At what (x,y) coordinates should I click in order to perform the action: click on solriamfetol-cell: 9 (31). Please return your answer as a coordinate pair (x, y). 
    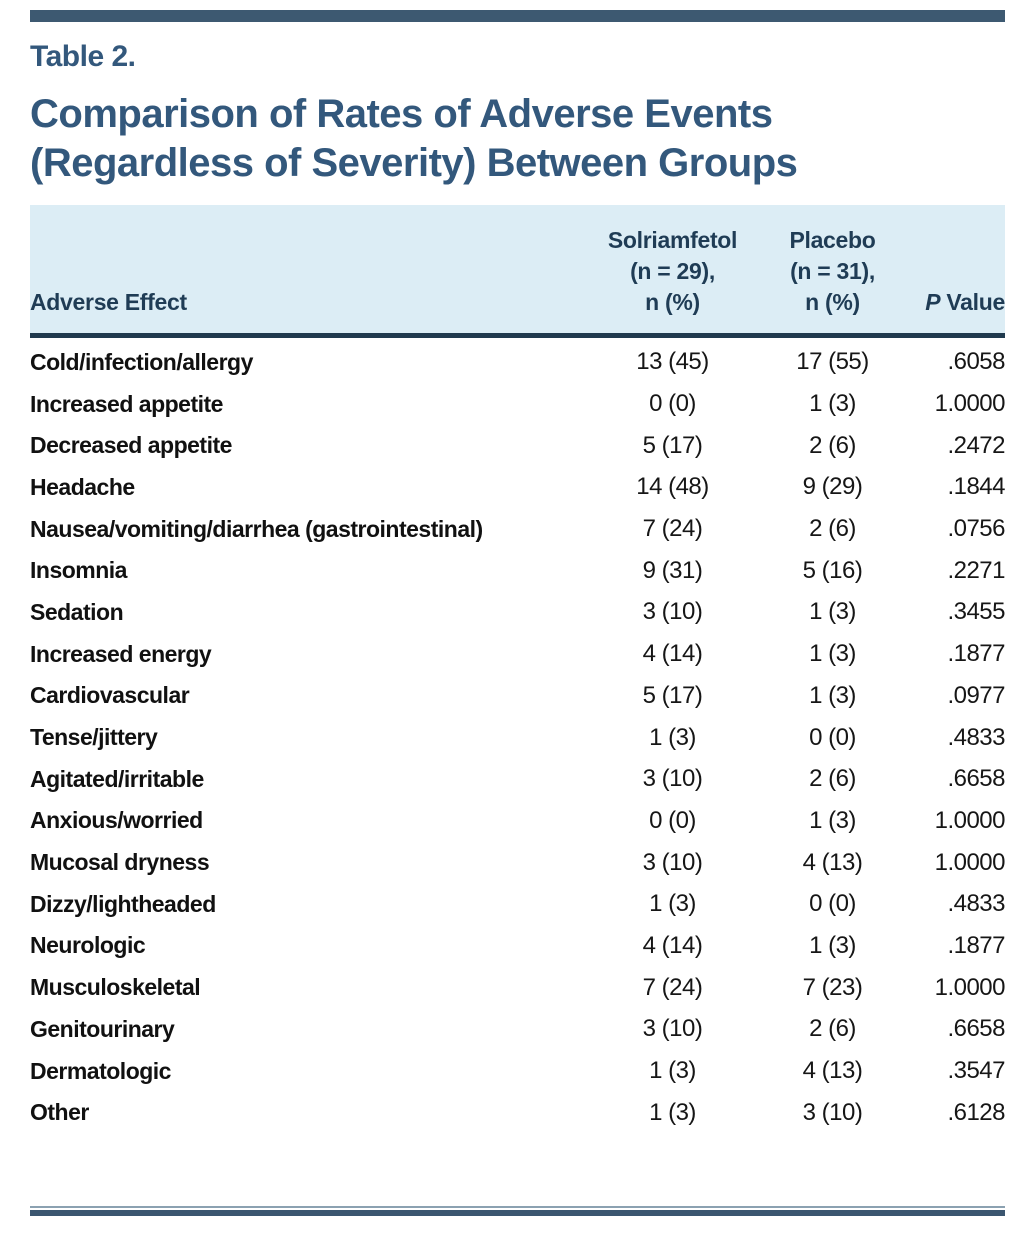
    Looking at the image, I should click on (672, 570).